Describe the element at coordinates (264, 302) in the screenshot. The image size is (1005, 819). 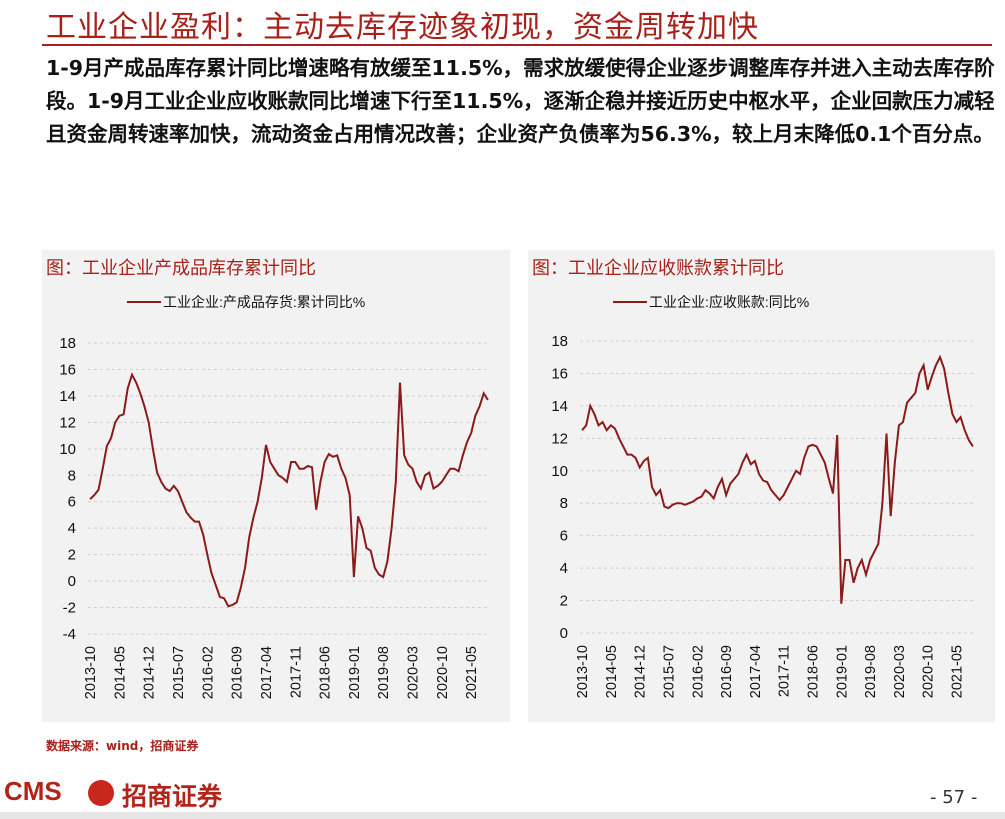
I see `legend-label: 工业企业:产成品存货:累计同比%` at that location.